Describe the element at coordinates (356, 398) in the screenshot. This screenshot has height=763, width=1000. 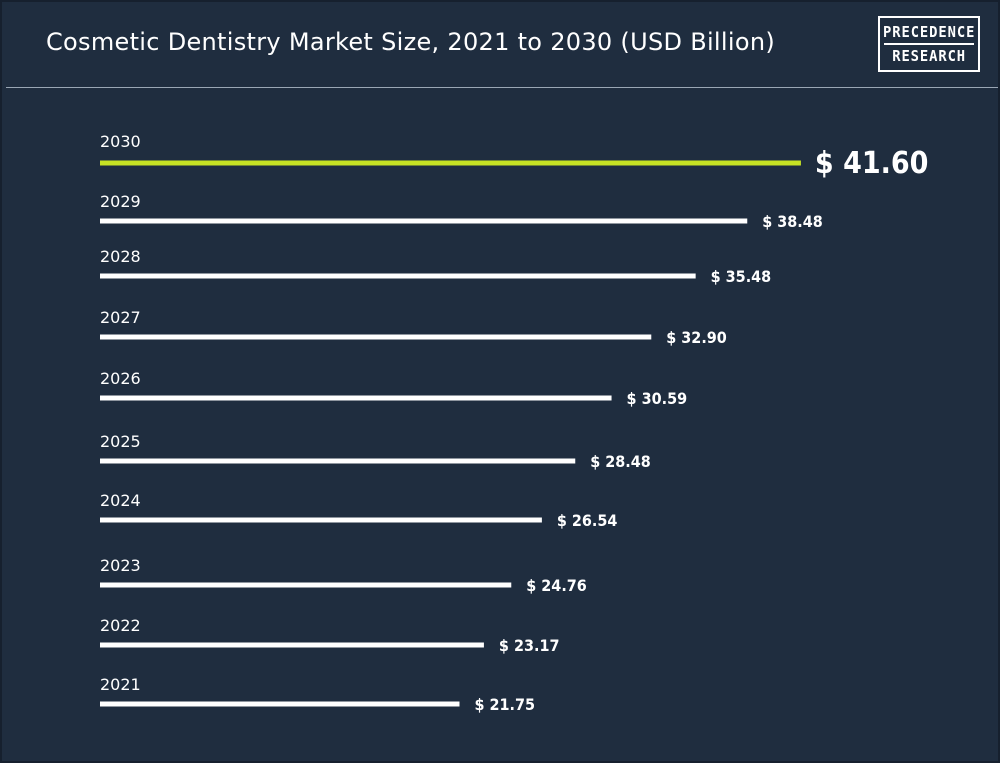
I see `bar-2026` at that location.